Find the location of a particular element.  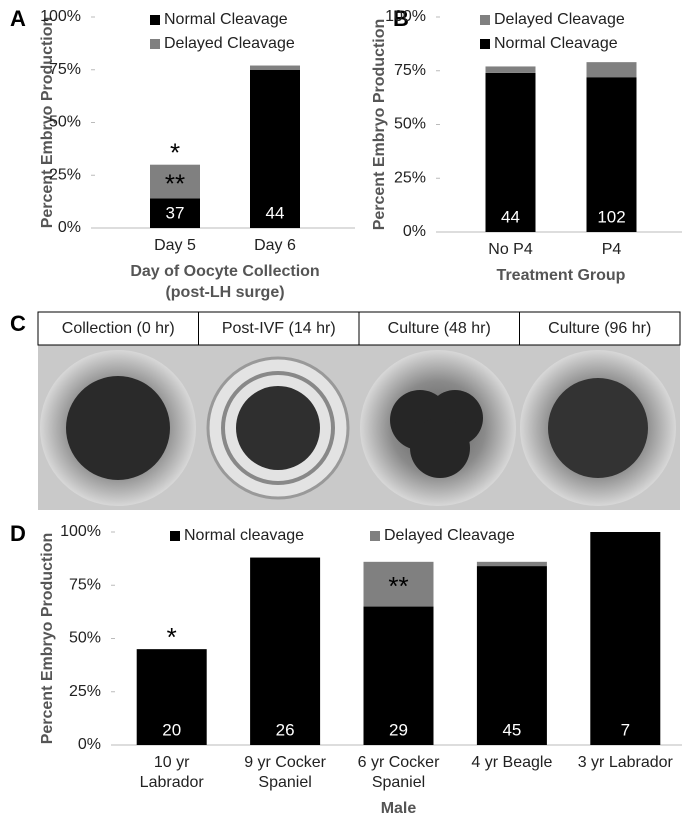

x-tick-label: Day 5 is located at coordinates (175, 245).